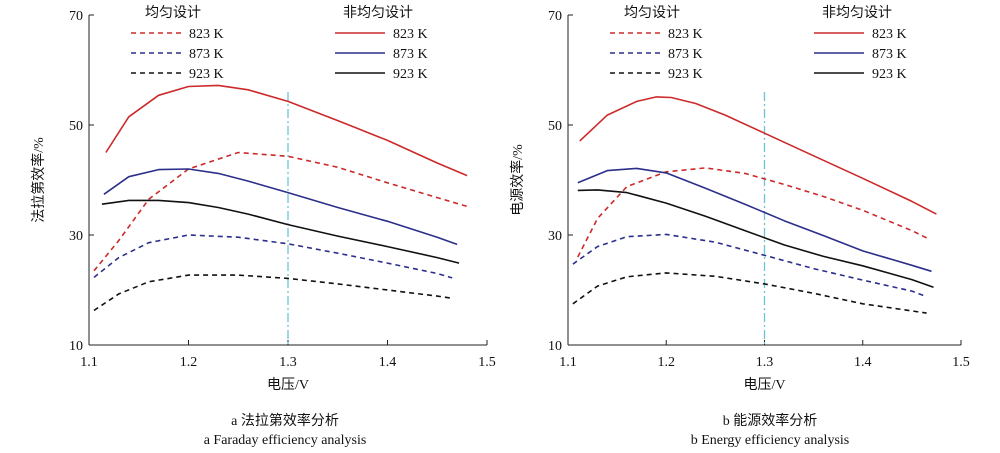 Image resolution: width=1000 pixels, height=453 pixels. Describe the element at coordinates (517, 180) in the screenshot. I see `y-axis-label: 电源效率/%` at that location.